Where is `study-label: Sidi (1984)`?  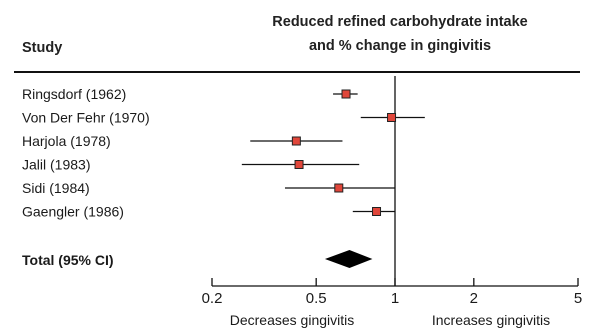 study-label: Sidi (1984) is located at coordinates (56, 188).